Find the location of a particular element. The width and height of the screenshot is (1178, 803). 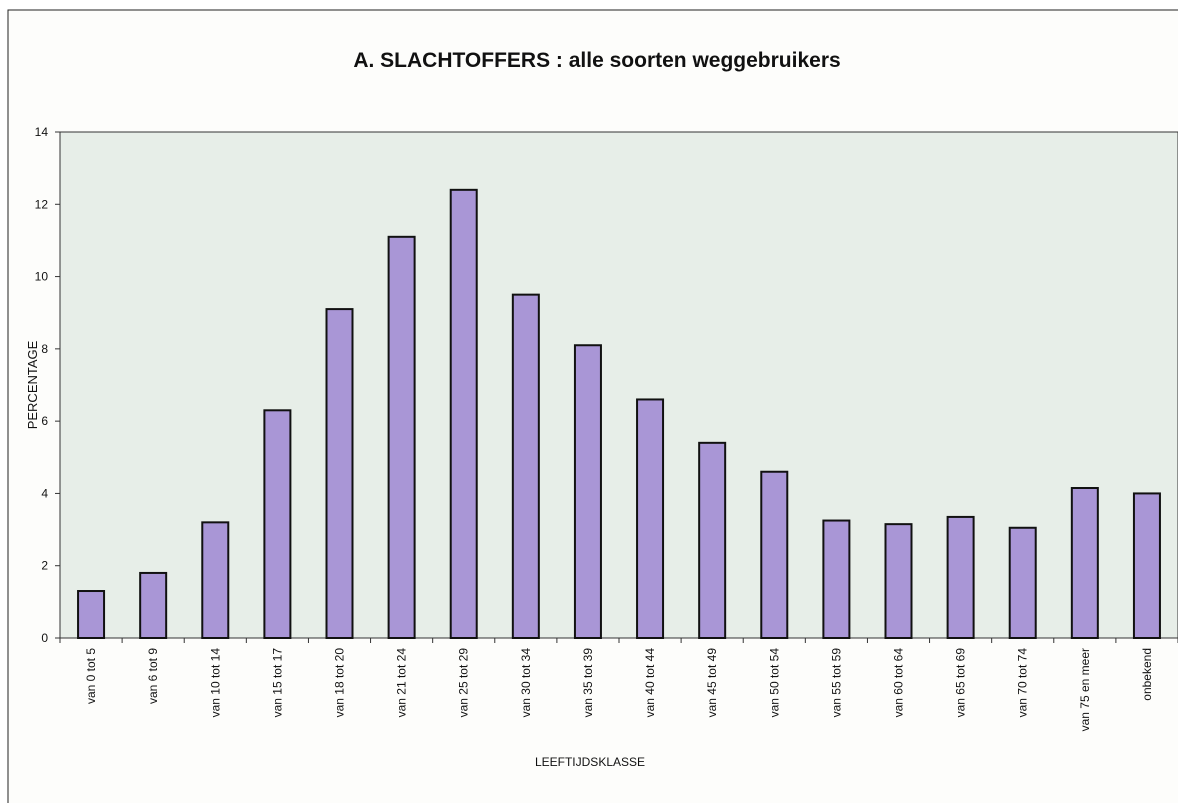

x-tick-label: van 10 tot 14 is located at coordinates (215, 683).